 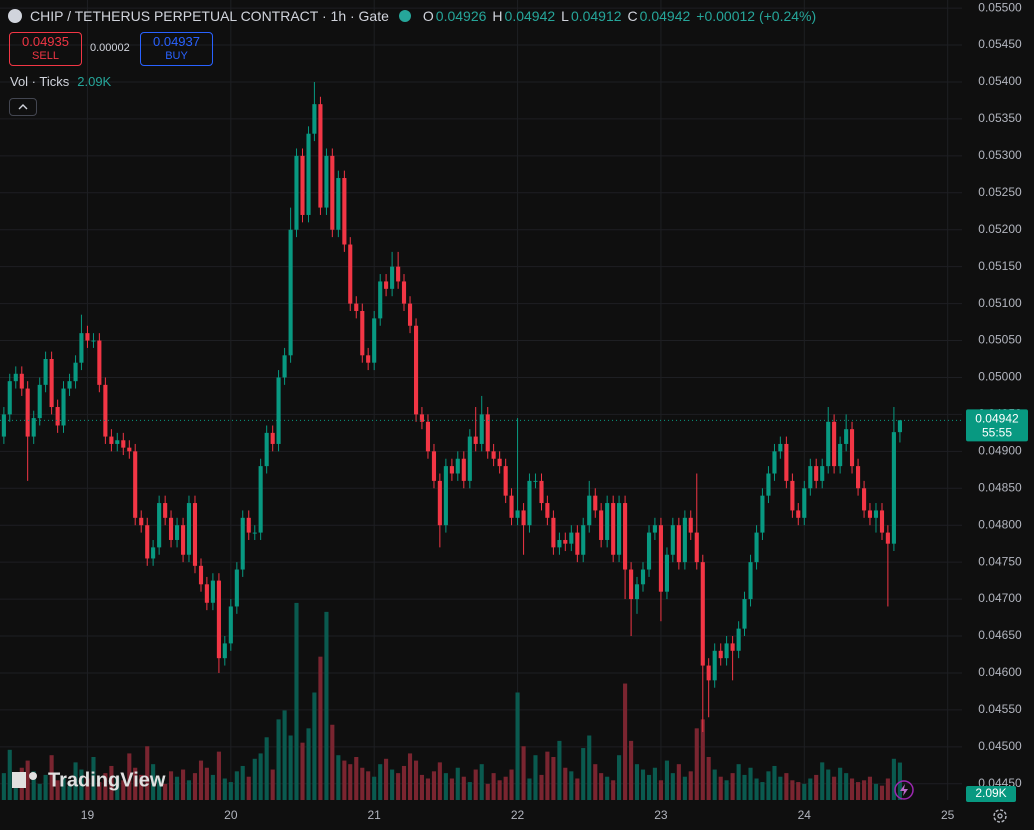 What do you see at coordinates (1000, 598) in the screenshot?
I see `y-tick-label: 0.04700` at bounding box center [1000, 598].